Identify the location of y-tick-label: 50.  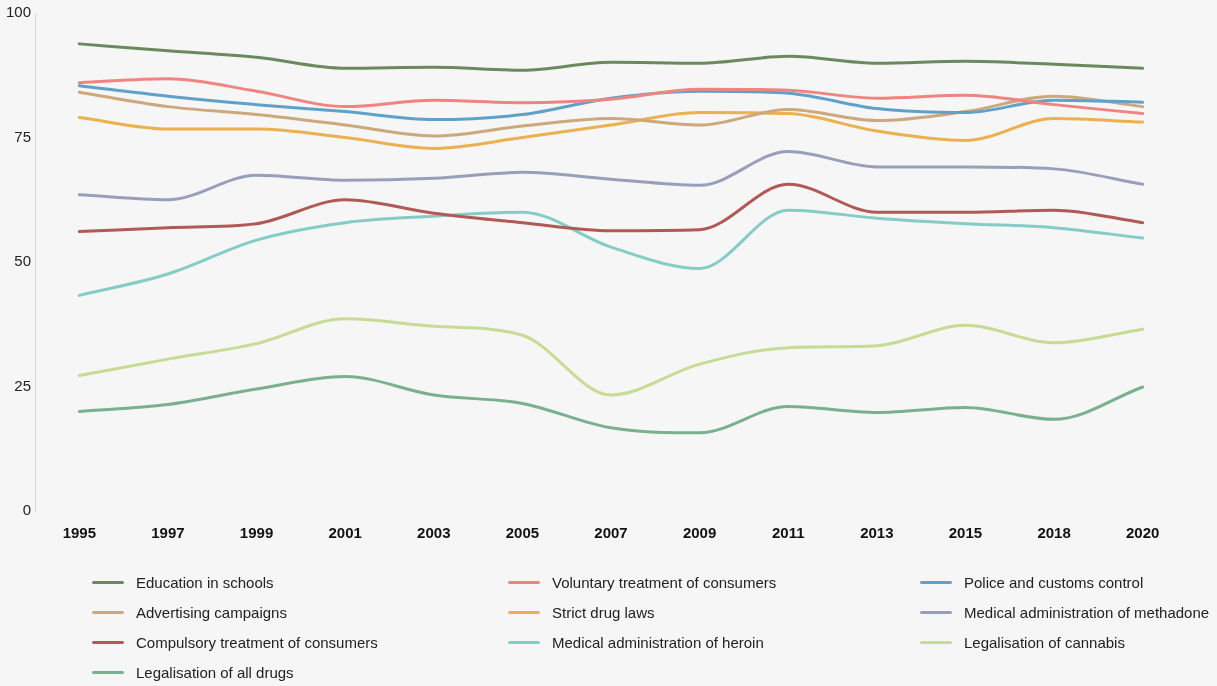
(23, 261).